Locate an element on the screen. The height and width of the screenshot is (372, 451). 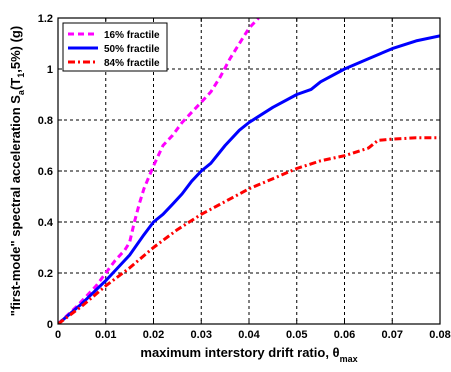
y-axis-label-sub1: a is located at coordinates (21, 92).